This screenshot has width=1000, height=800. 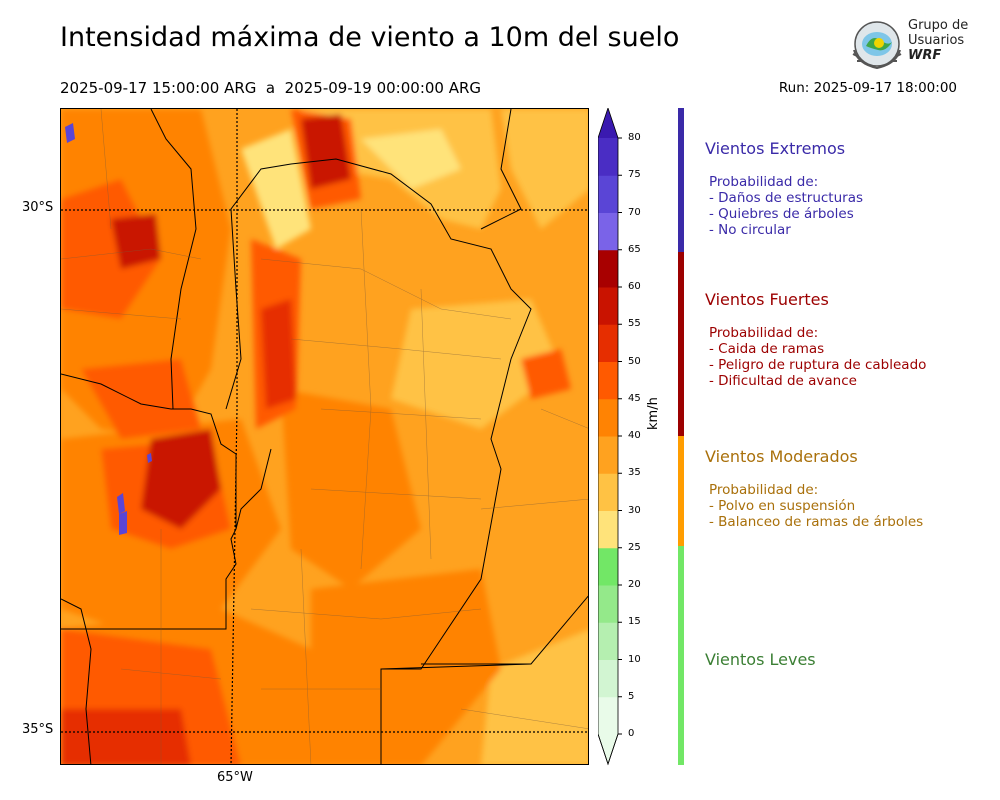 I want to click on colorbar-upper-extension, so click(x=608, y=123).